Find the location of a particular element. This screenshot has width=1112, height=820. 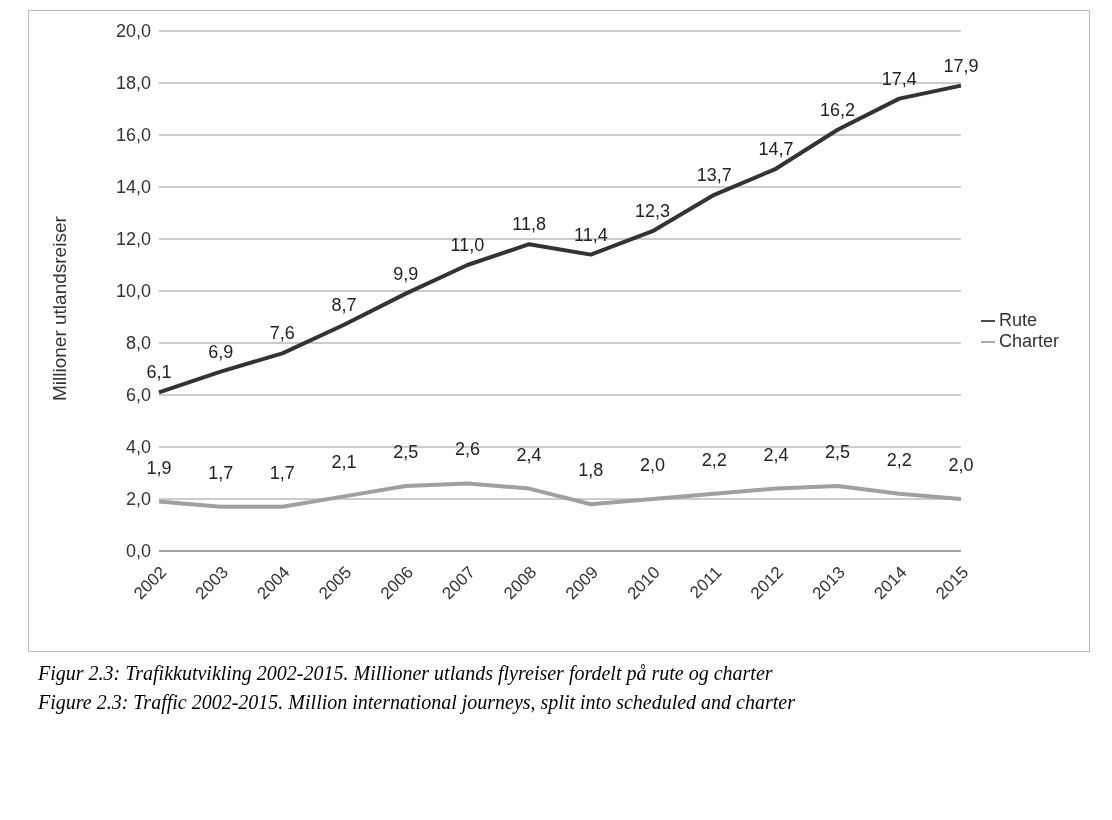

data-label: 14,7 is located at coordinates (776, 148).